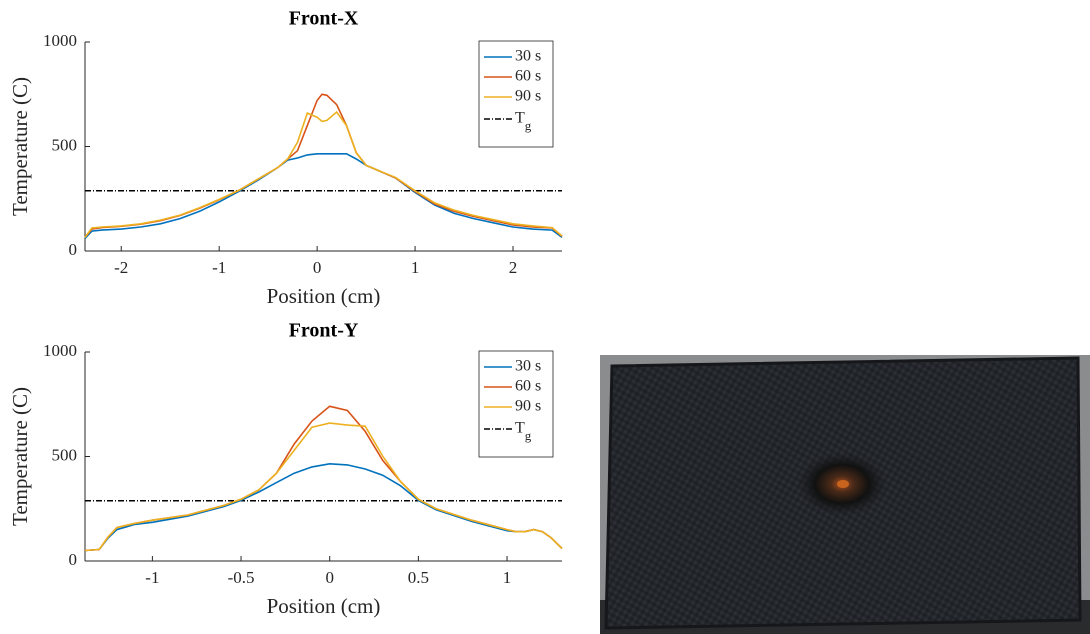  What do you see at coordinates (324, 331) in the screenshot?
I see `chart-title: Front-Y` at bounding box center [324, 331].